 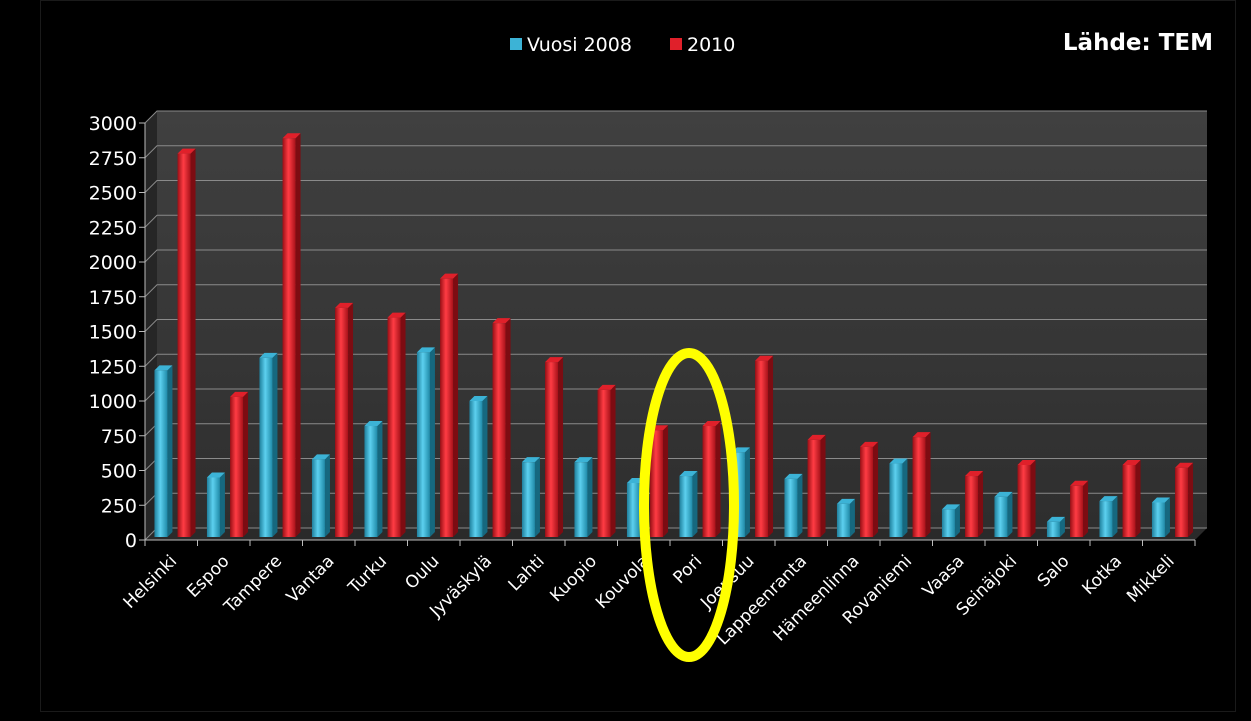 I want to click on bar-lappeenranta-2008, so click(x=793, y=505).